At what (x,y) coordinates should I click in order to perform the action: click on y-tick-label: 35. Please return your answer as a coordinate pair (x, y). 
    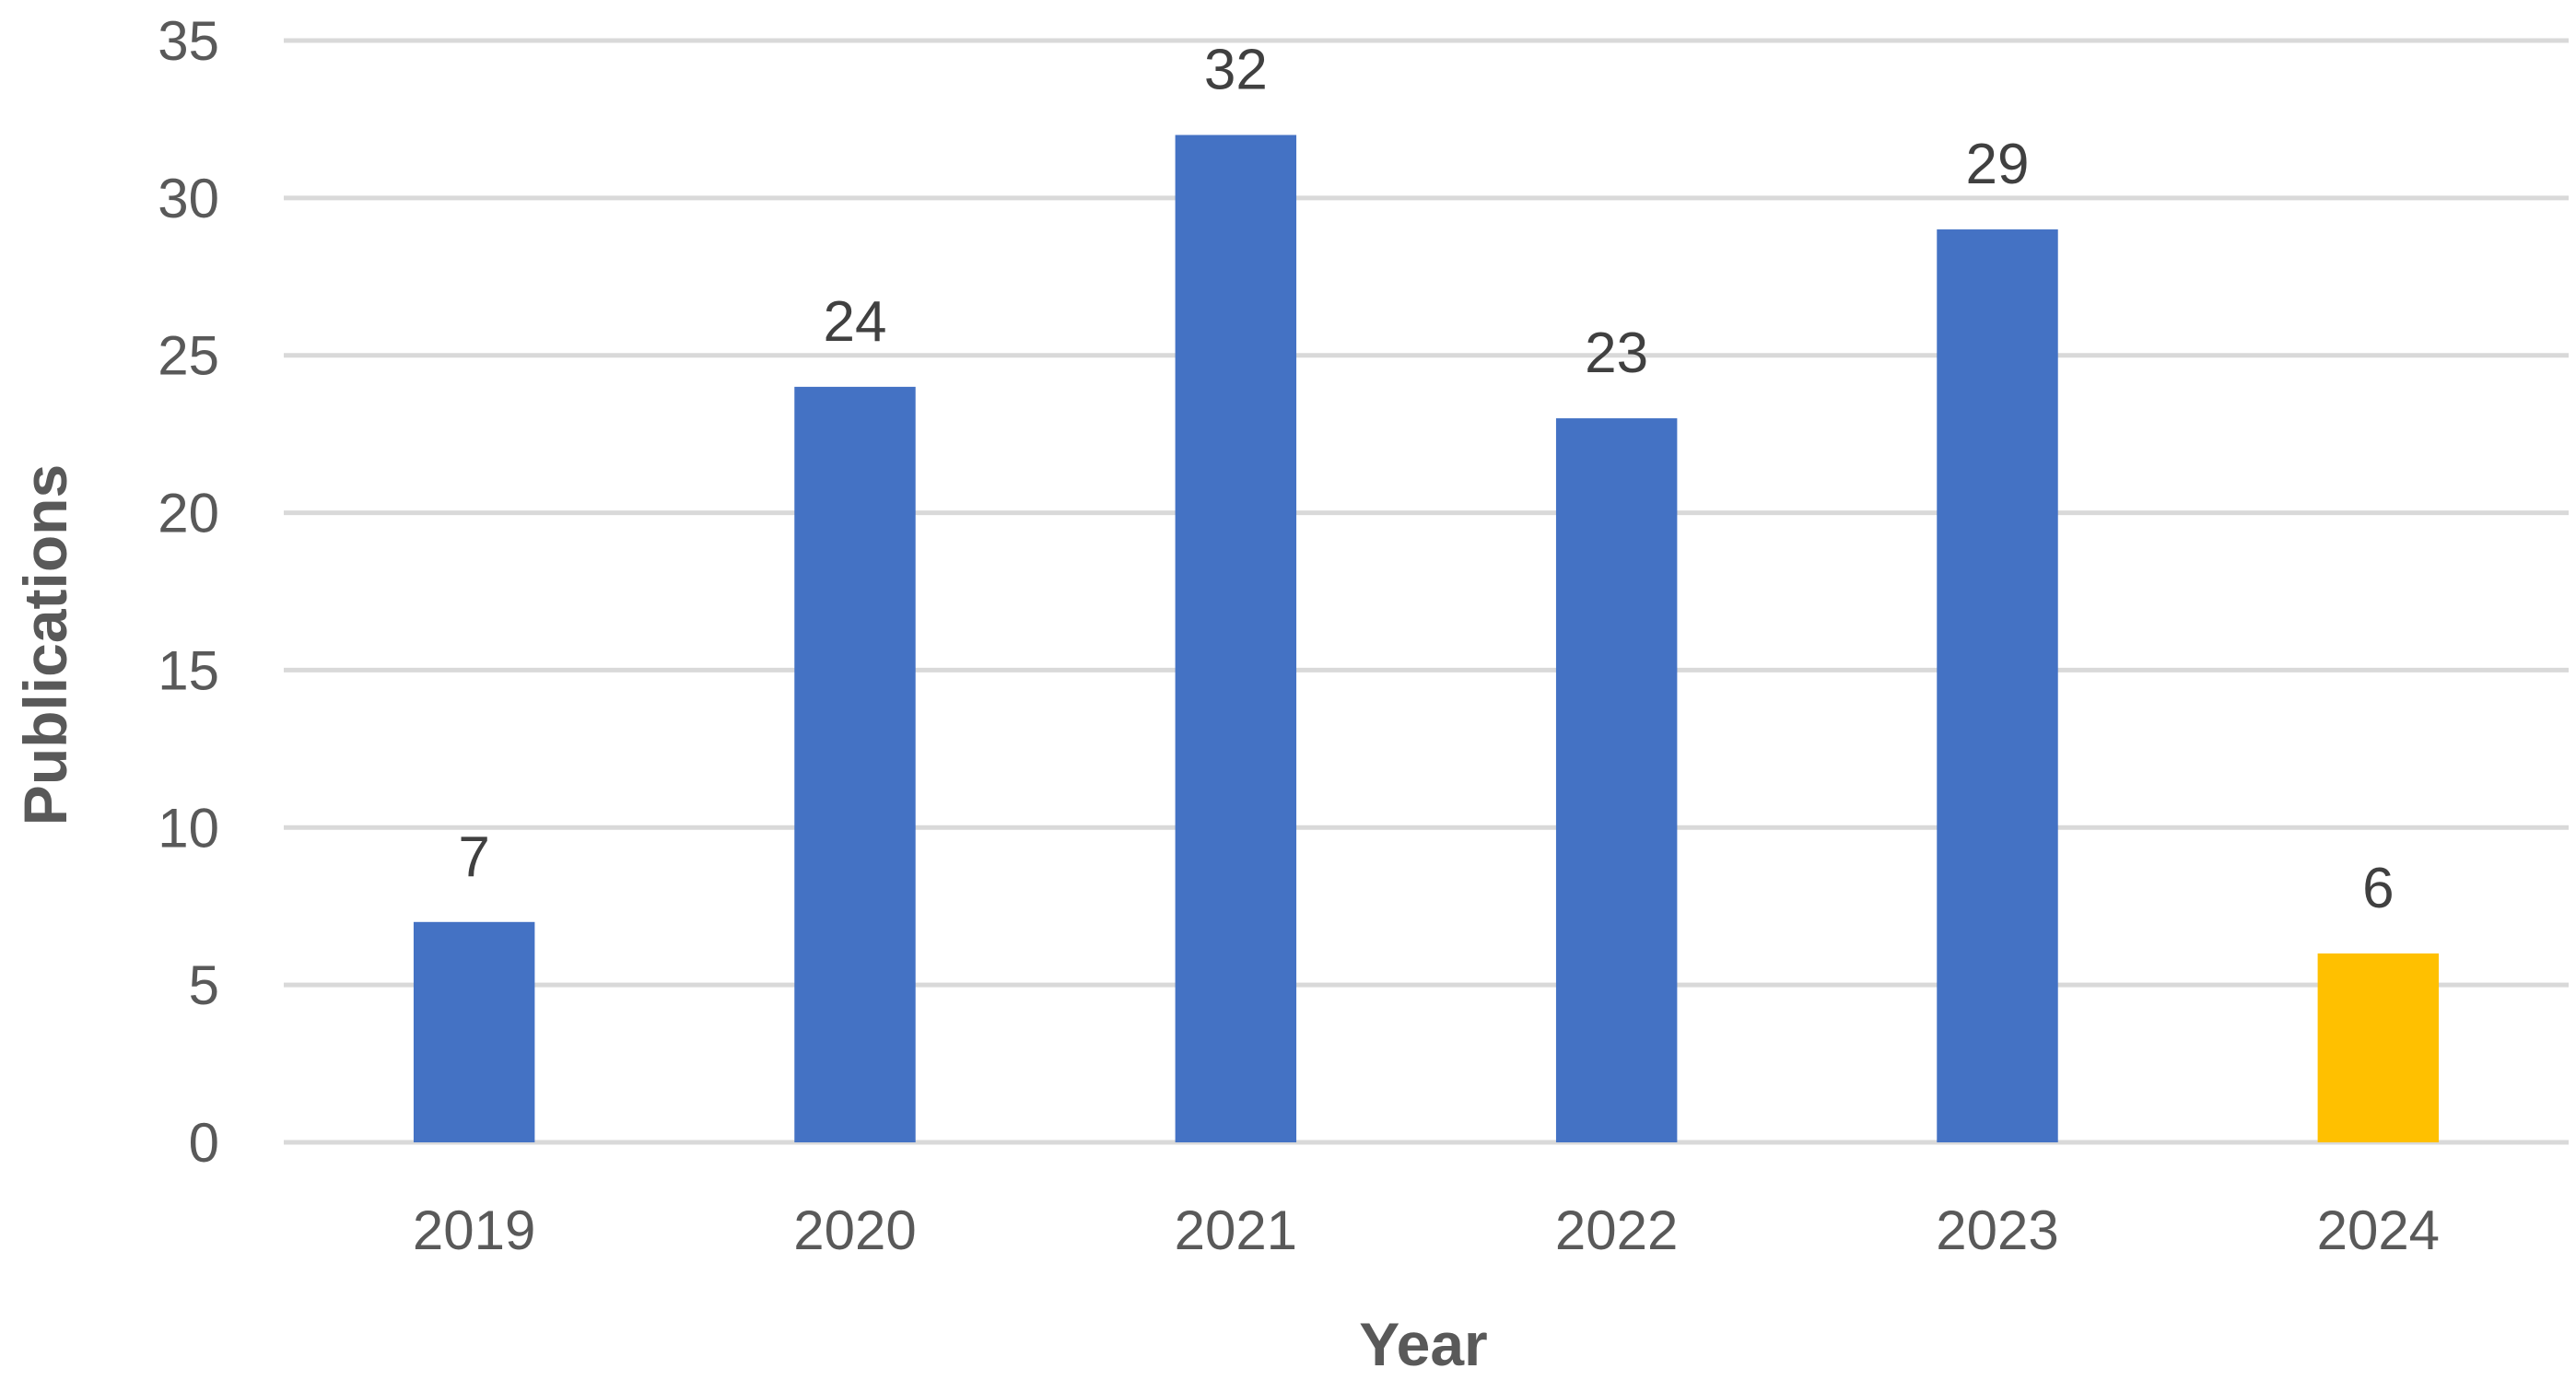
    Looking at the image, I should click on (188, 41).